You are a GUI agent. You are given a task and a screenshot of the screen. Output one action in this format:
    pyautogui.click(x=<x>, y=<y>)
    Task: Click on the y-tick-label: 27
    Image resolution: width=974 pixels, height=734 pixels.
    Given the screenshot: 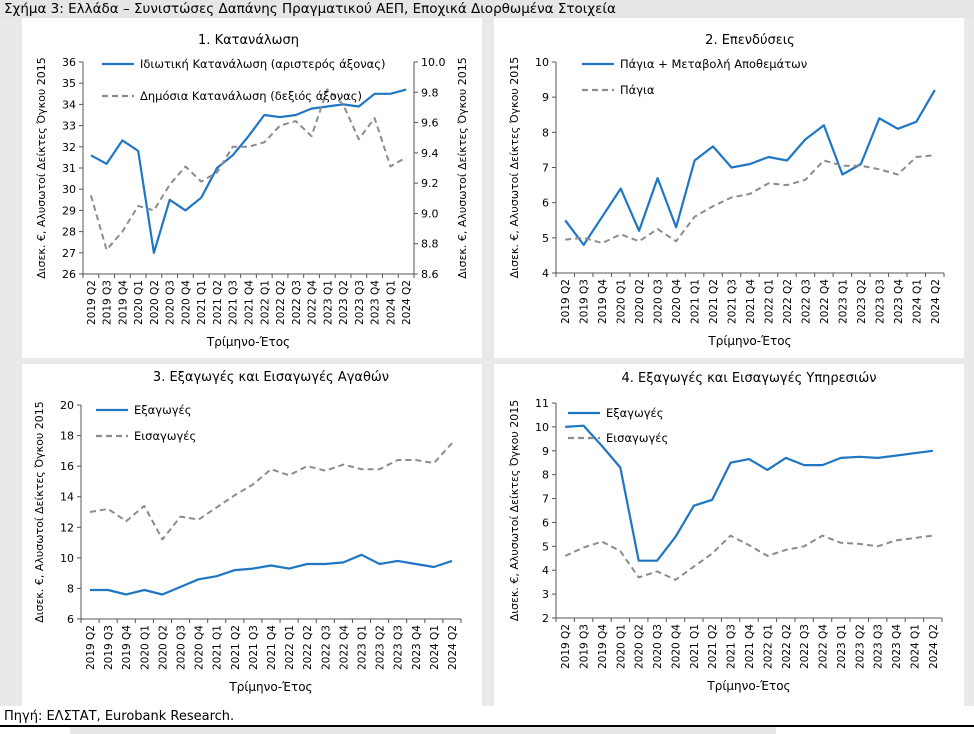 What is the action you would take?
    pyautogui.click(x=69, y=253)
    